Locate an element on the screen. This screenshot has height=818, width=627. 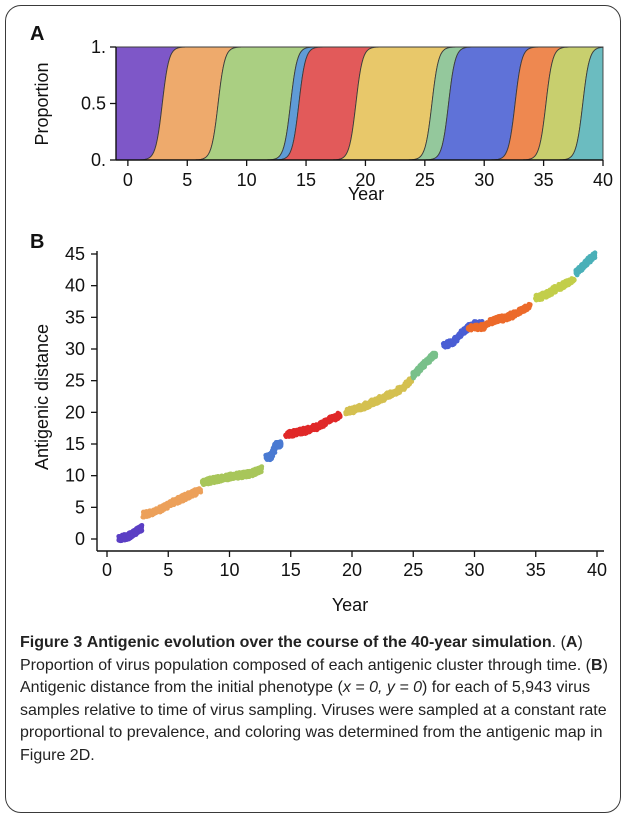
y-tick-label: 0. is located at coordinates (98, 160).